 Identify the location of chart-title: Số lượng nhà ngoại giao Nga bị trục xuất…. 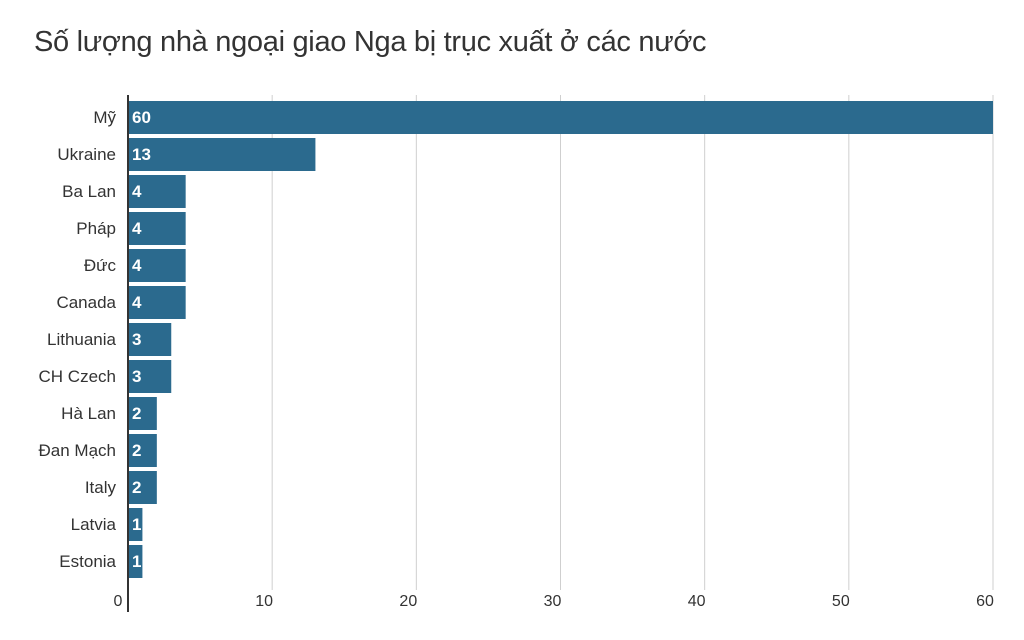
(370, 42).